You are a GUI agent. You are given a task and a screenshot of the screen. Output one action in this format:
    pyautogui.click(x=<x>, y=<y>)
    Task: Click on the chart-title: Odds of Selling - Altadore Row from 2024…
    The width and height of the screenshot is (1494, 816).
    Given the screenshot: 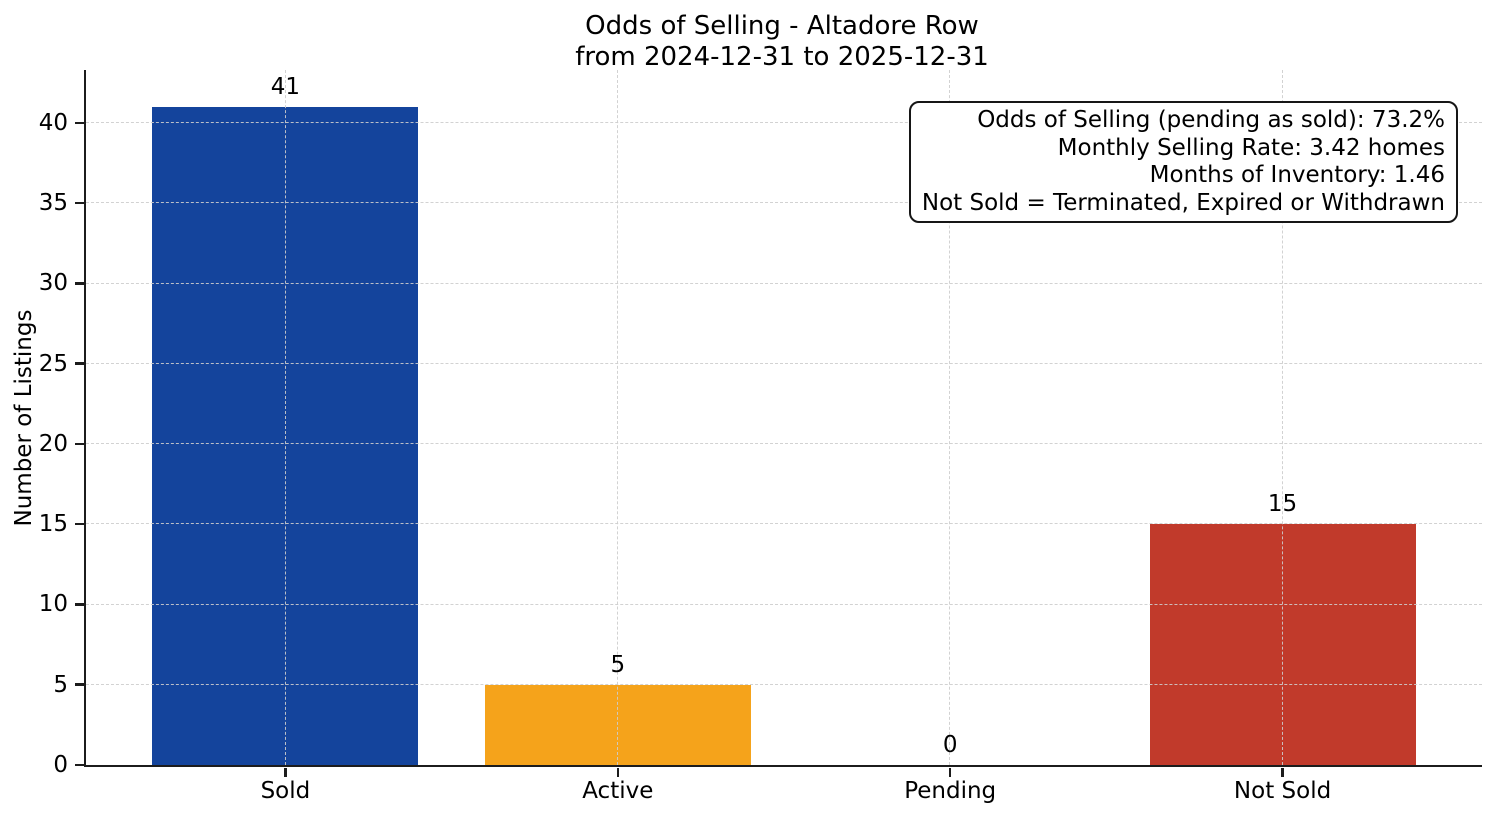 What is the action you would take?
    pyautogui.click(x=782, y=42)
    